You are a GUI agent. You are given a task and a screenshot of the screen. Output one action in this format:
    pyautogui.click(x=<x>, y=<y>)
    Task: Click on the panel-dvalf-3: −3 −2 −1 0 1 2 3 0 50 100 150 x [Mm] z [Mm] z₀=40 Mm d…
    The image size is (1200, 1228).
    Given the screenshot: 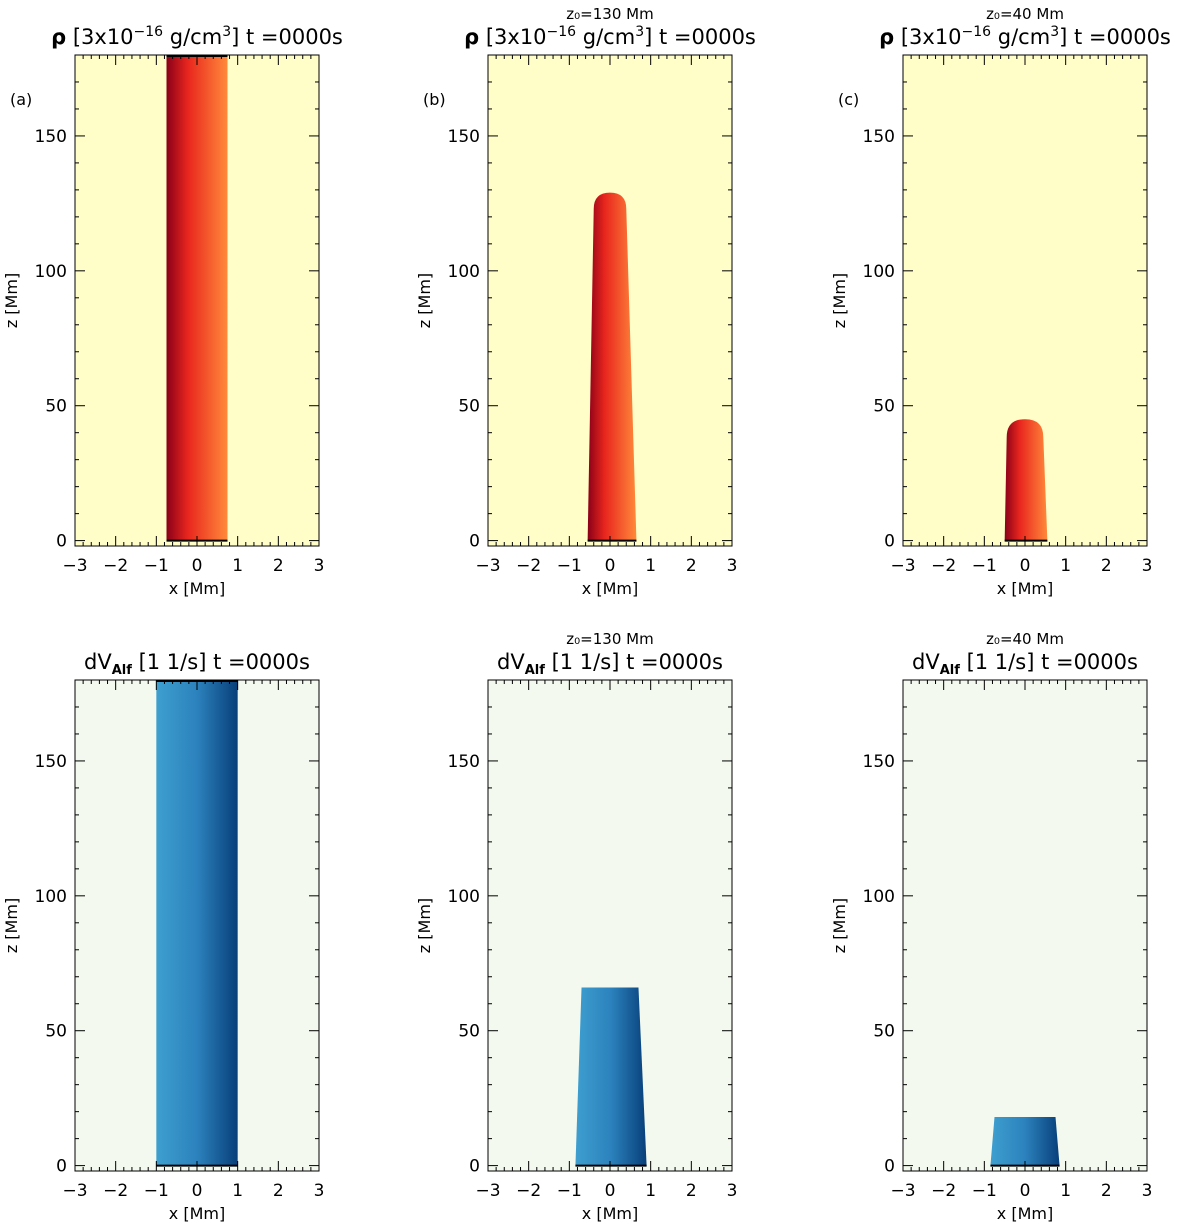 What is the action you would take?
    pyautogui.click(x=991, y=926)
    